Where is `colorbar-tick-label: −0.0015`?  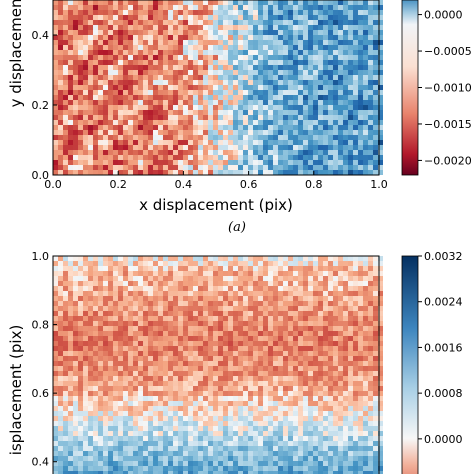
colorbar-tick-label: −0.0015 is located at coordinates (448, 124).